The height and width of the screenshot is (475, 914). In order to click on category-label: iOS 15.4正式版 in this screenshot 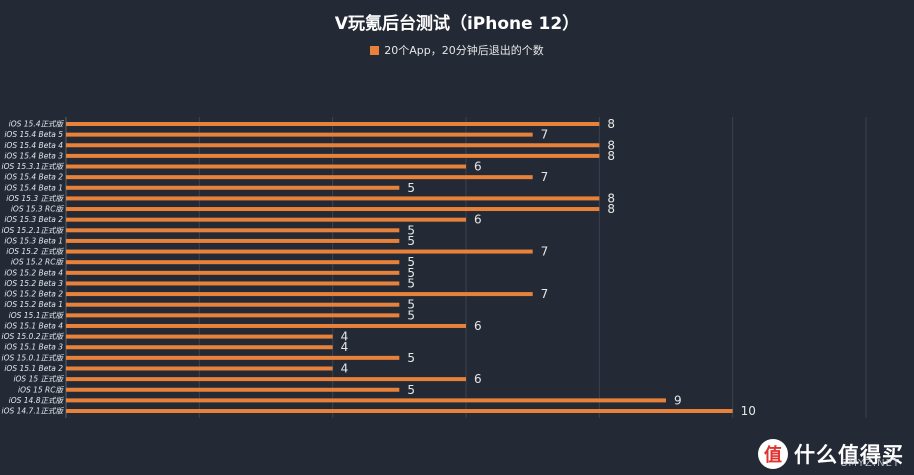, I will do `click(37, 124)`.